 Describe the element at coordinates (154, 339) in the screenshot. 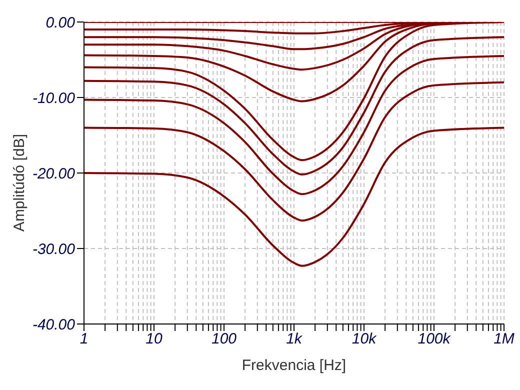

I see `x-tick-label: 10` at that location.